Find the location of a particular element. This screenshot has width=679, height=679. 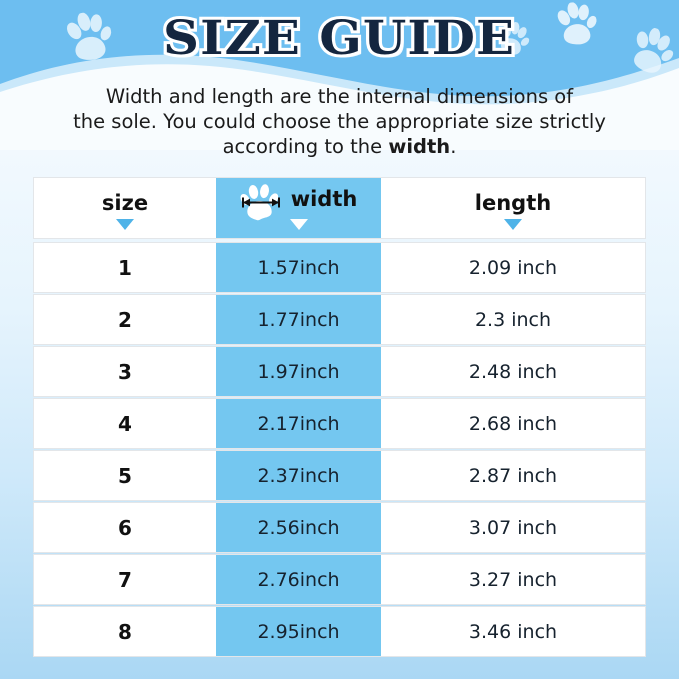

header-cell-size: size is located at coordinates (125, 208).